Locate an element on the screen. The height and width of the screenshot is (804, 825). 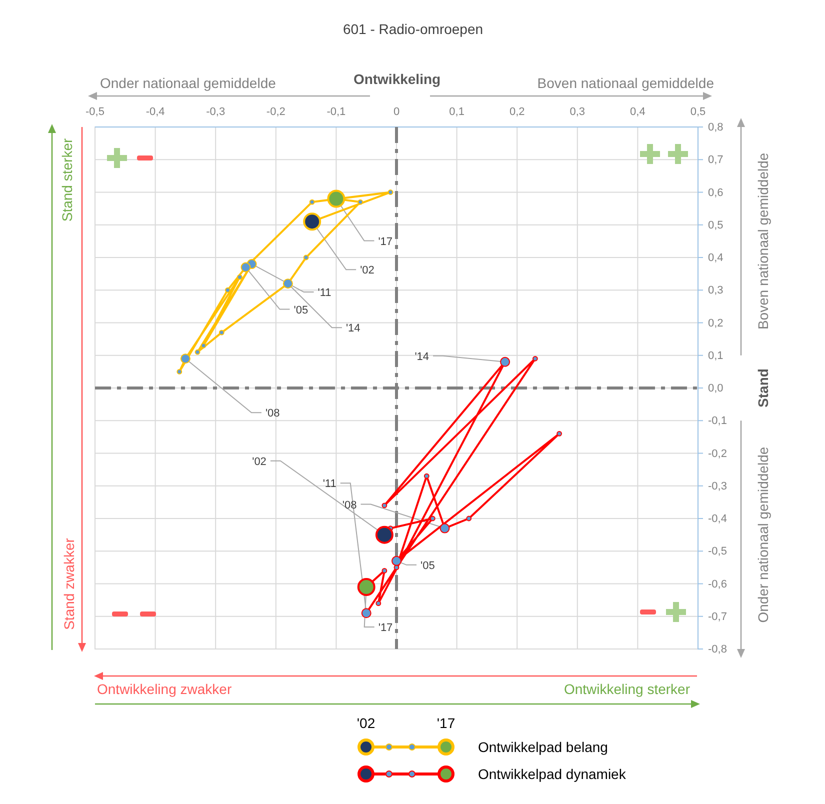
y-tick-label: -0,1 is located at coordinates (717, 421).